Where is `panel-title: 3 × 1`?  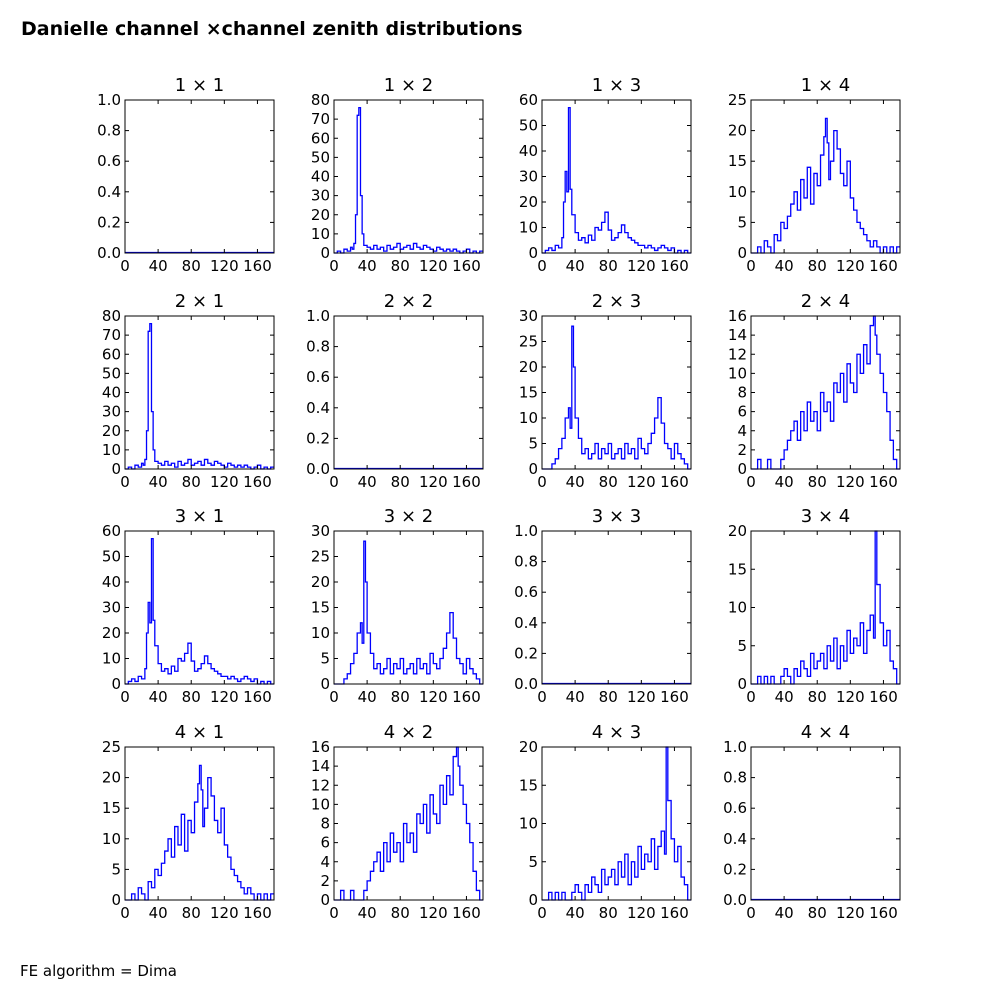
panel-title: 3 × 1 is located at coordinates (199, 516).